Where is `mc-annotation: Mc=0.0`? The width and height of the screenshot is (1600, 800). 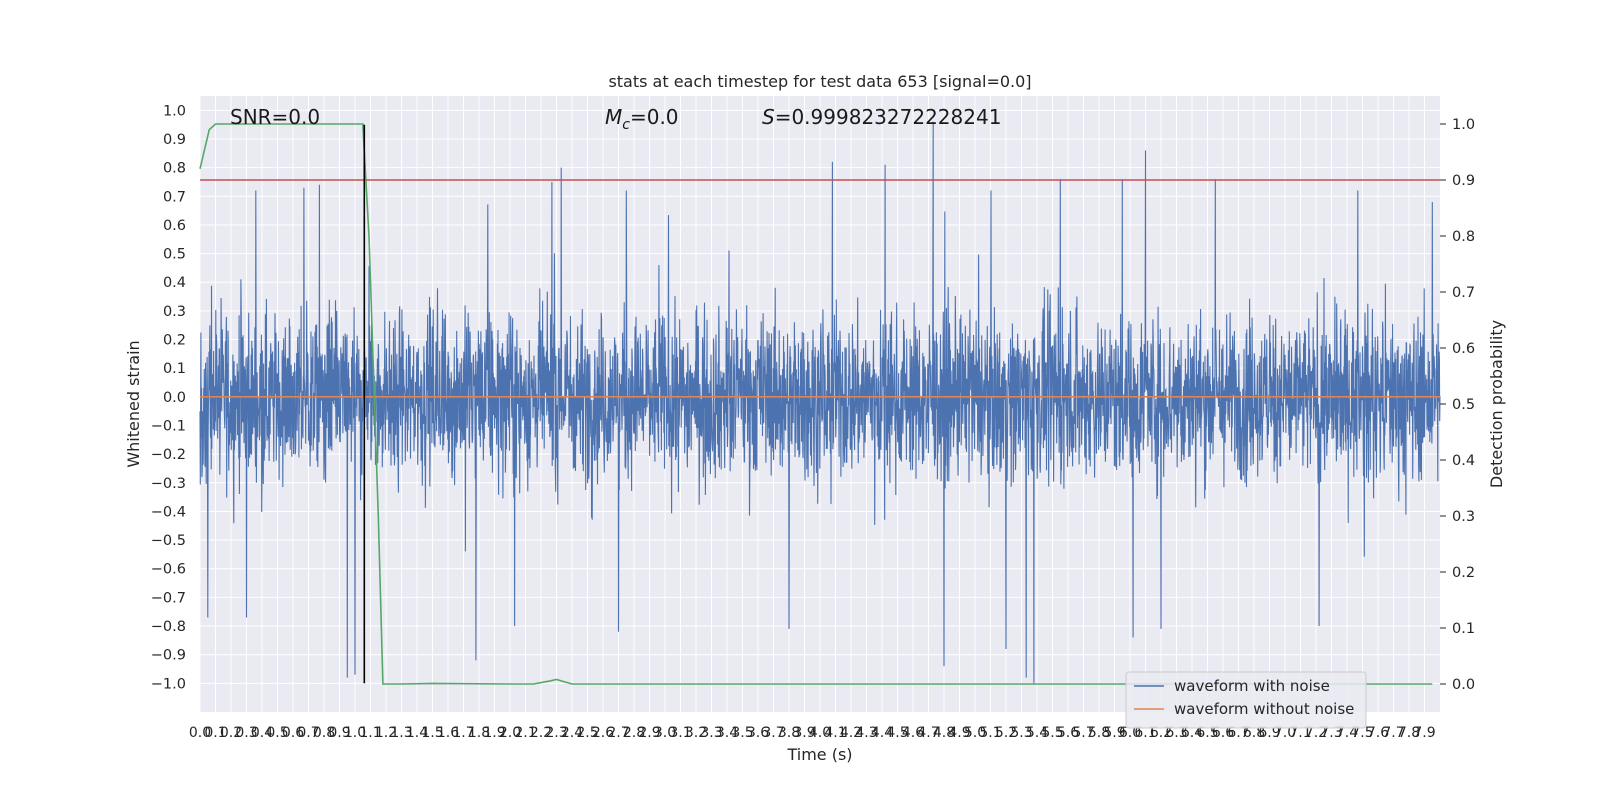 mc-annotation: Mc=0.0 is located at coordinates (642, 119).